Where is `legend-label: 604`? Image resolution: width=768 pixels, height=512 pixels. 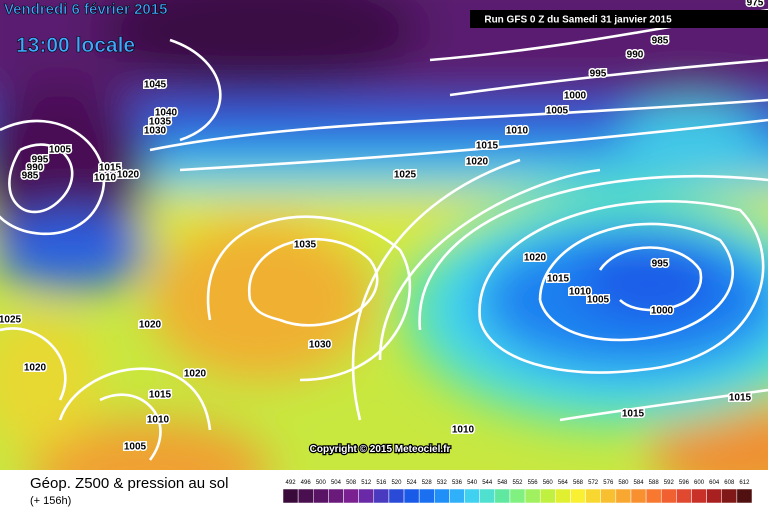 legend-label: 604 is located at coordinates (714, 483).